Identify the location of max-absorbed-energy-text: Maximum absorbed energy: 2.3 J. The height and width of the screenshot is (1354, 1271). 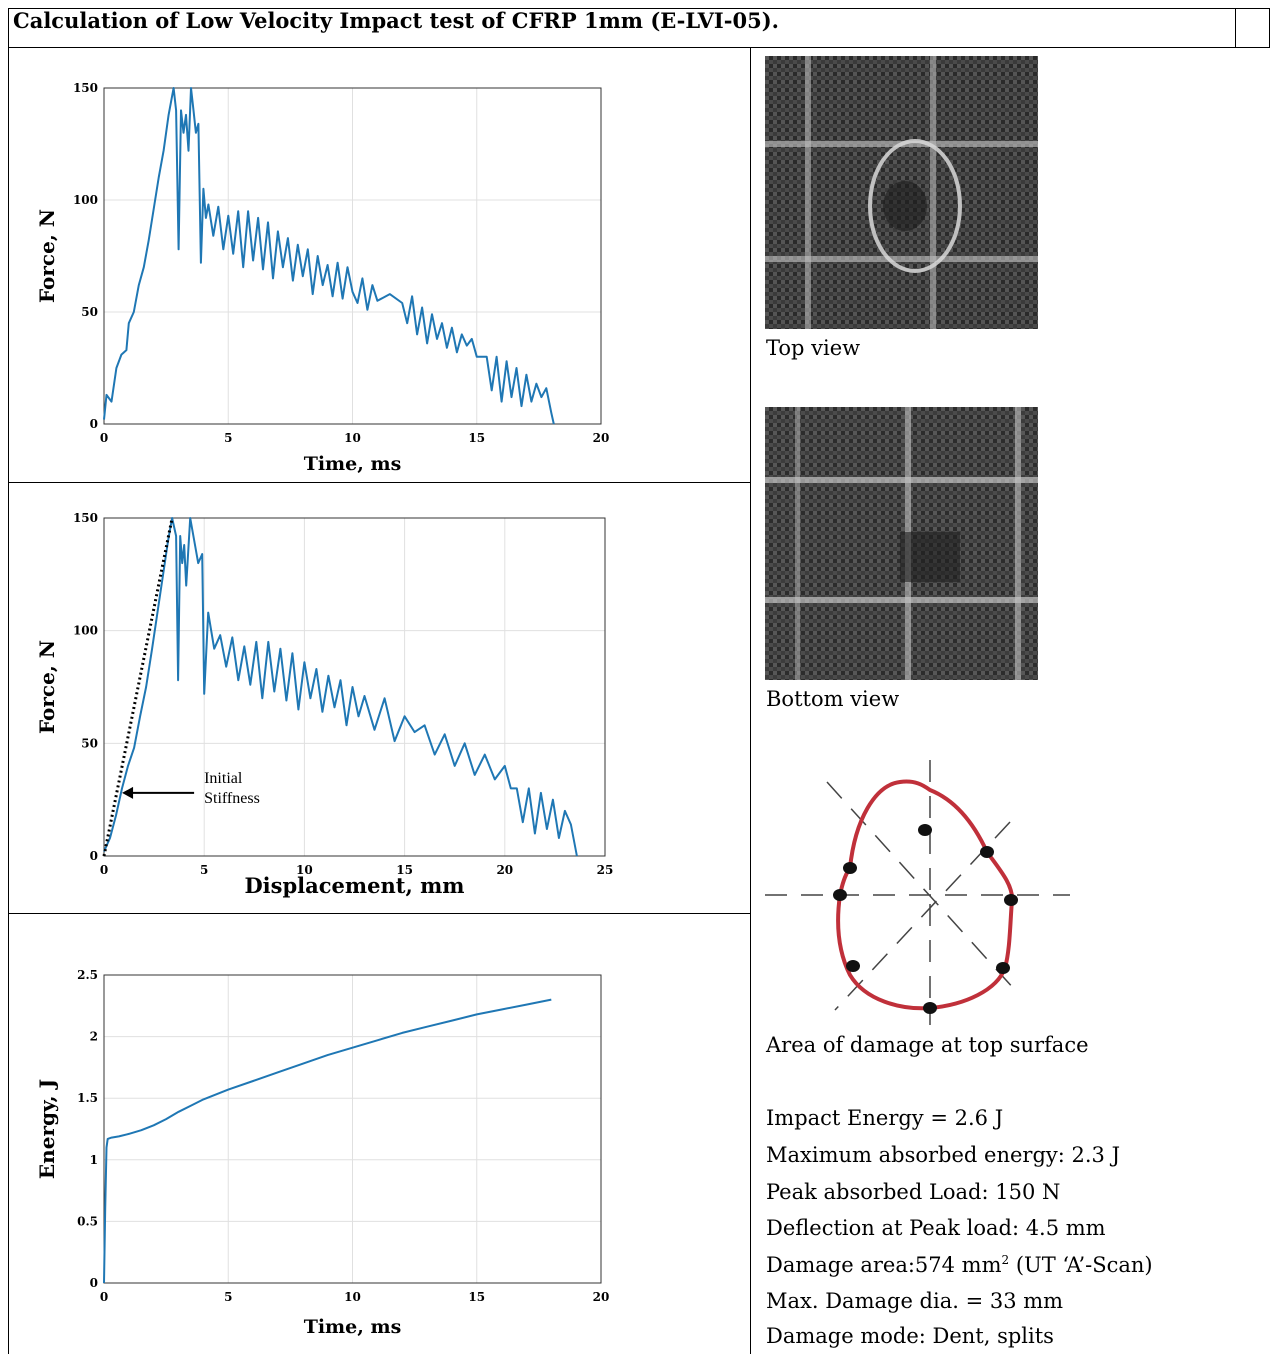
(943, 1155).